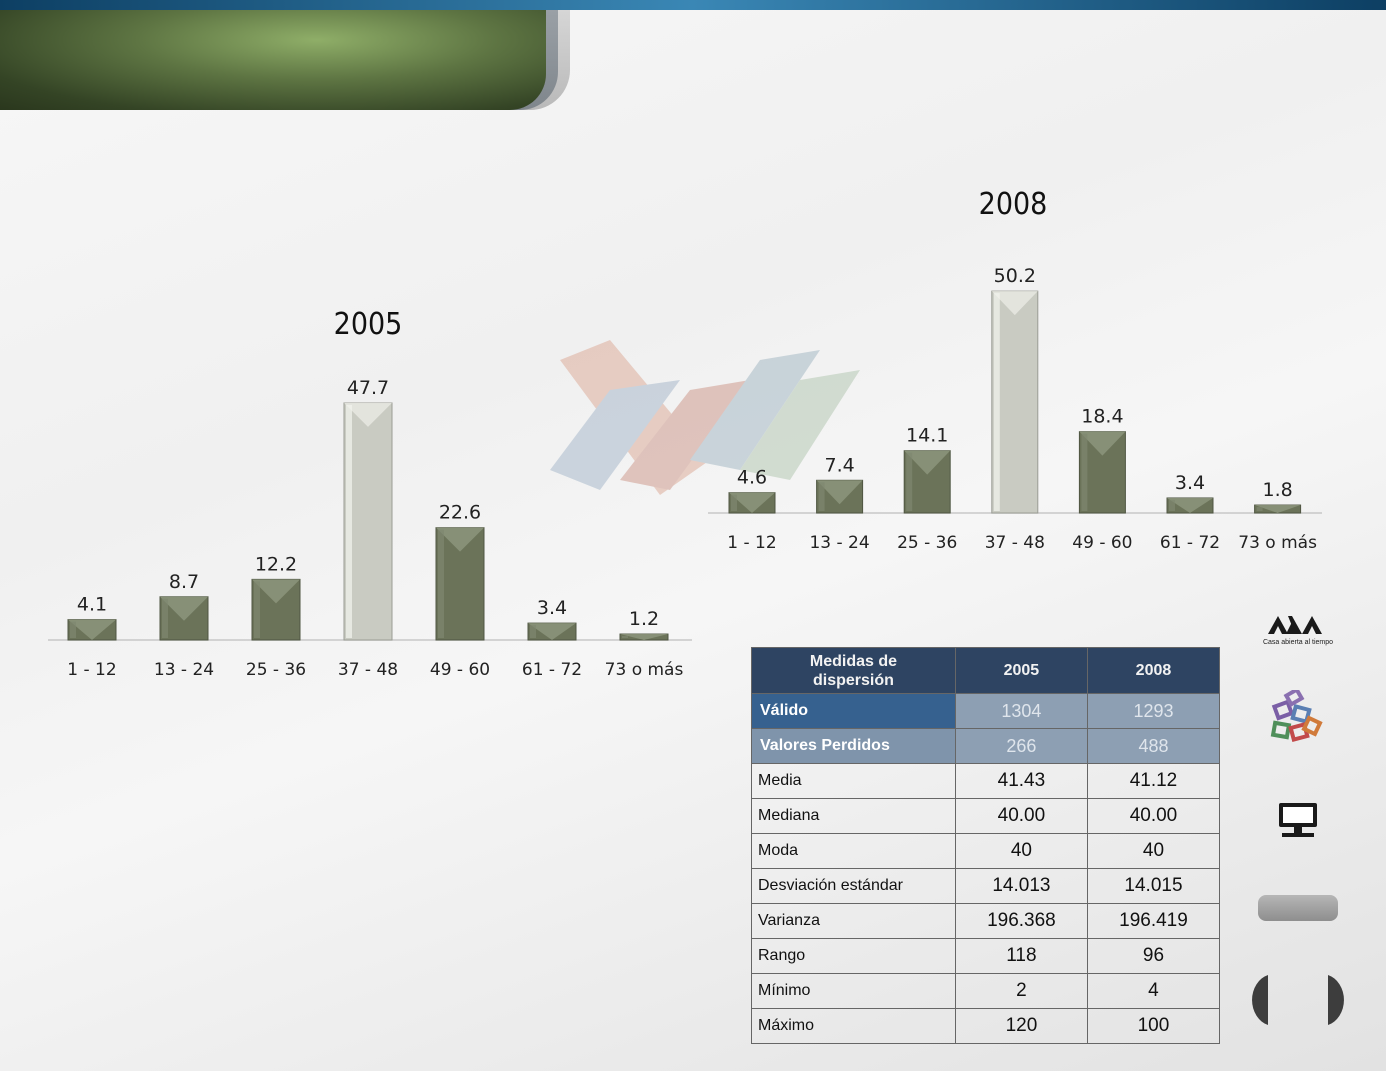 This screenshot has height=1071, width=1386. What do you see at coordinates (853, 886) in the screenshot?
I see `row-label: Desviación estándar` at bounding box center [853, 886].